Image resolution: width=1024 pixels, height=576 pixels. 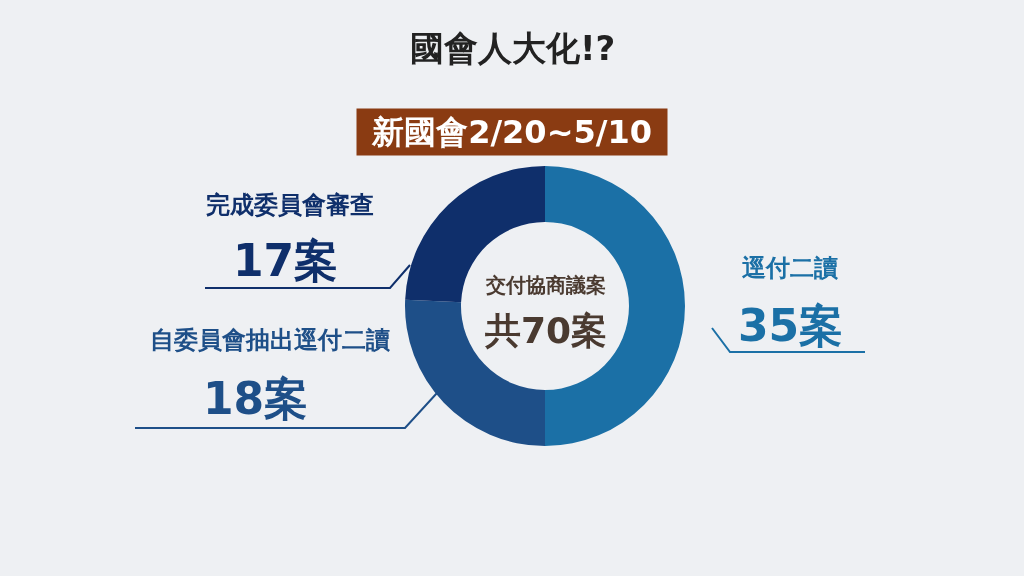 I want to click on data-label: 17案, so click(x=286, y=260).